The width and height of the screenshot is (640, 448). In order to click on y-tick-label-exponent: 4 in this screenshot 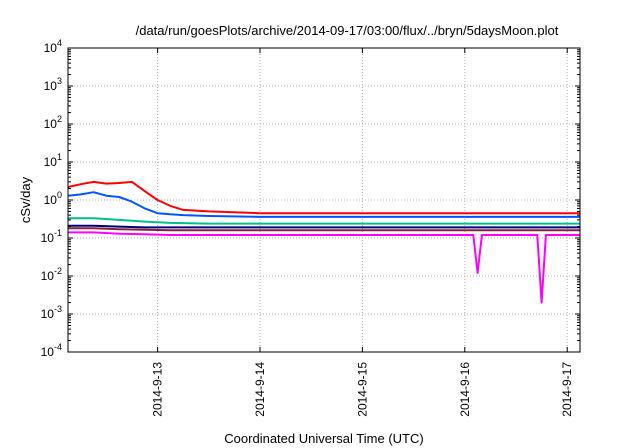, I will do `click(59, 43)`.